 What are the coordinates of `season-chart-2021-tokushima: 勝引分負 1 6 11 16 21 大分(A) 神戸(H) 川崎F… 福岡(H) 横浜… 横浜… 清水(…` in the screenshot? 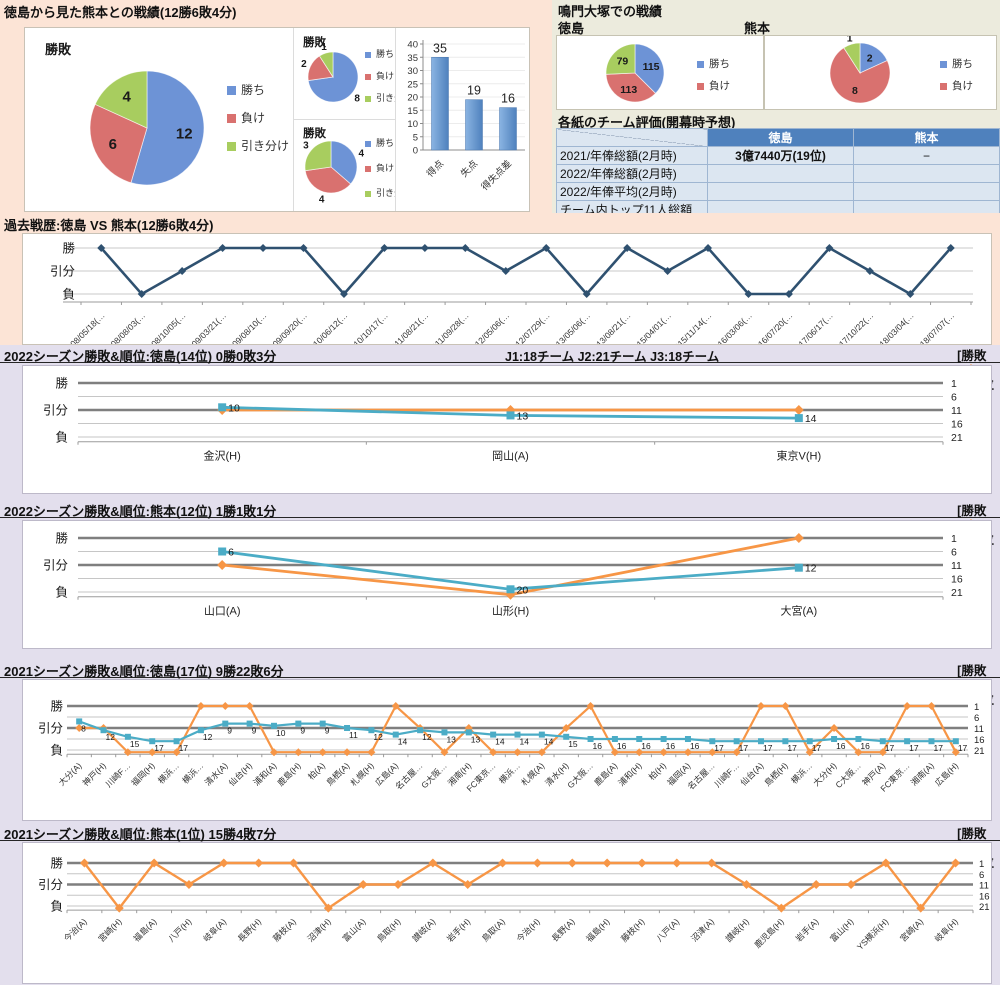 It's located at (507, 750).